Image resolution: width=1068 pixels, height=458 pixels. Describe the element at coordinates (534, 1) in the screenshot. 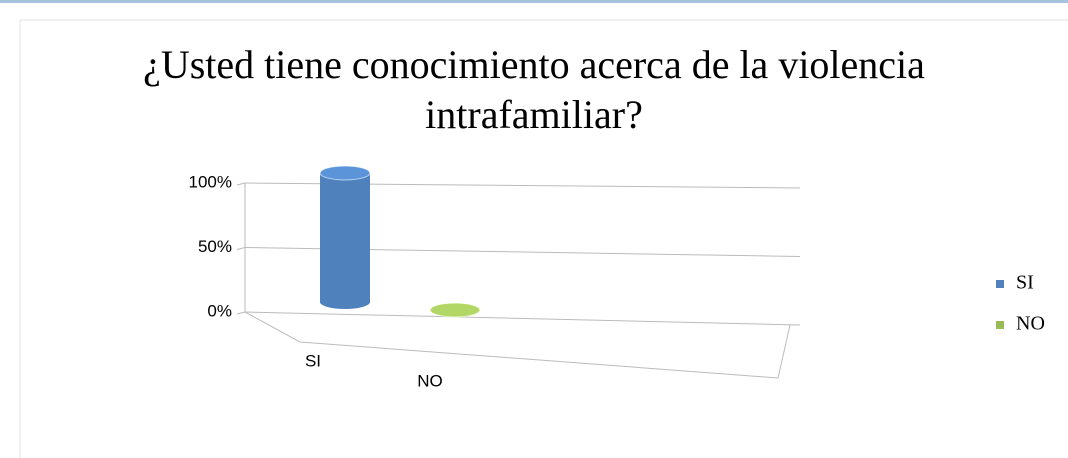

I see `top-border` at that location.